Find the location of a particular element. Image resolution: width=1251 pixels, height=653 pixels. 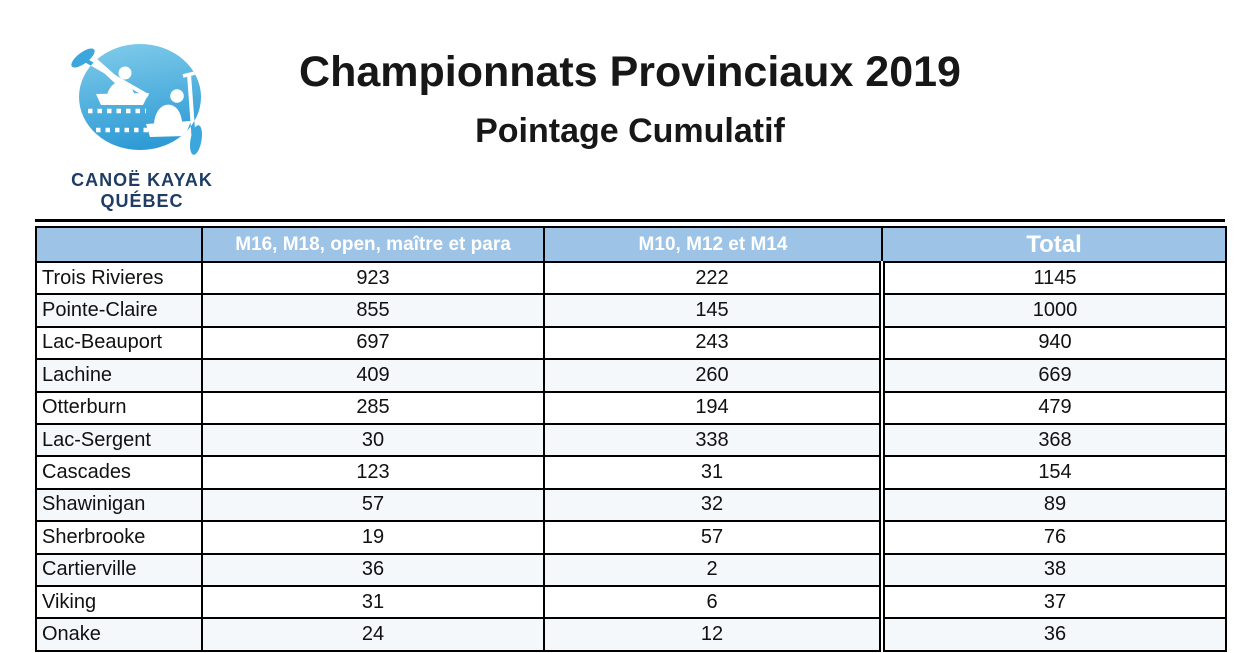

club-cell: Onake is located at coordinates (119, 634).